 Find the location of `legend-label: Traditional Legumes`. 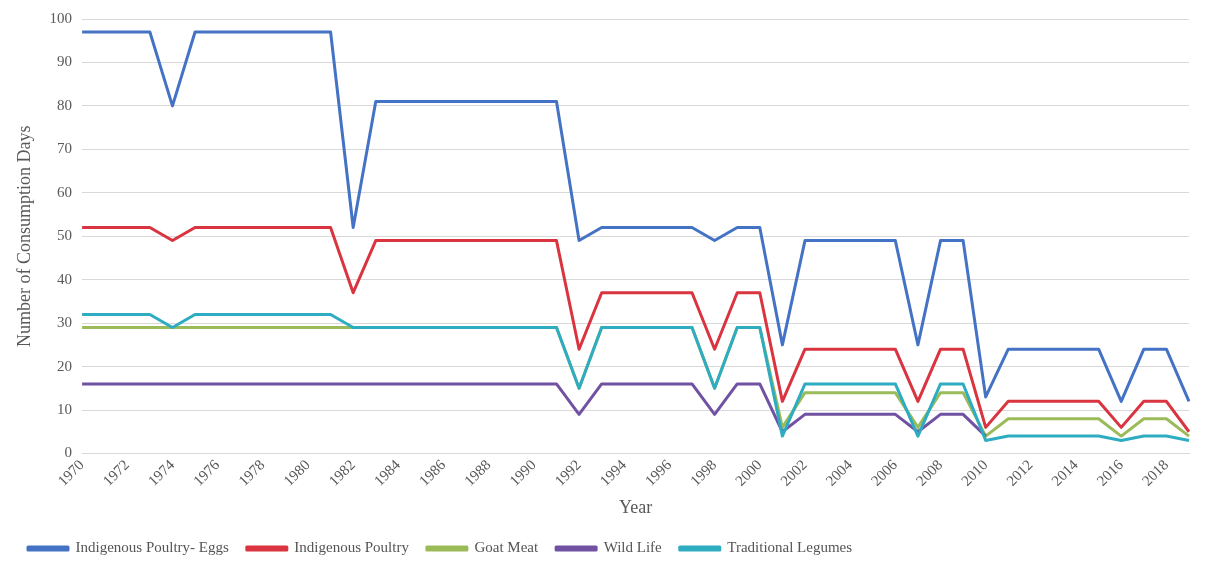

legend-label: Traditional Legumes is located at coordinates (790, 547).